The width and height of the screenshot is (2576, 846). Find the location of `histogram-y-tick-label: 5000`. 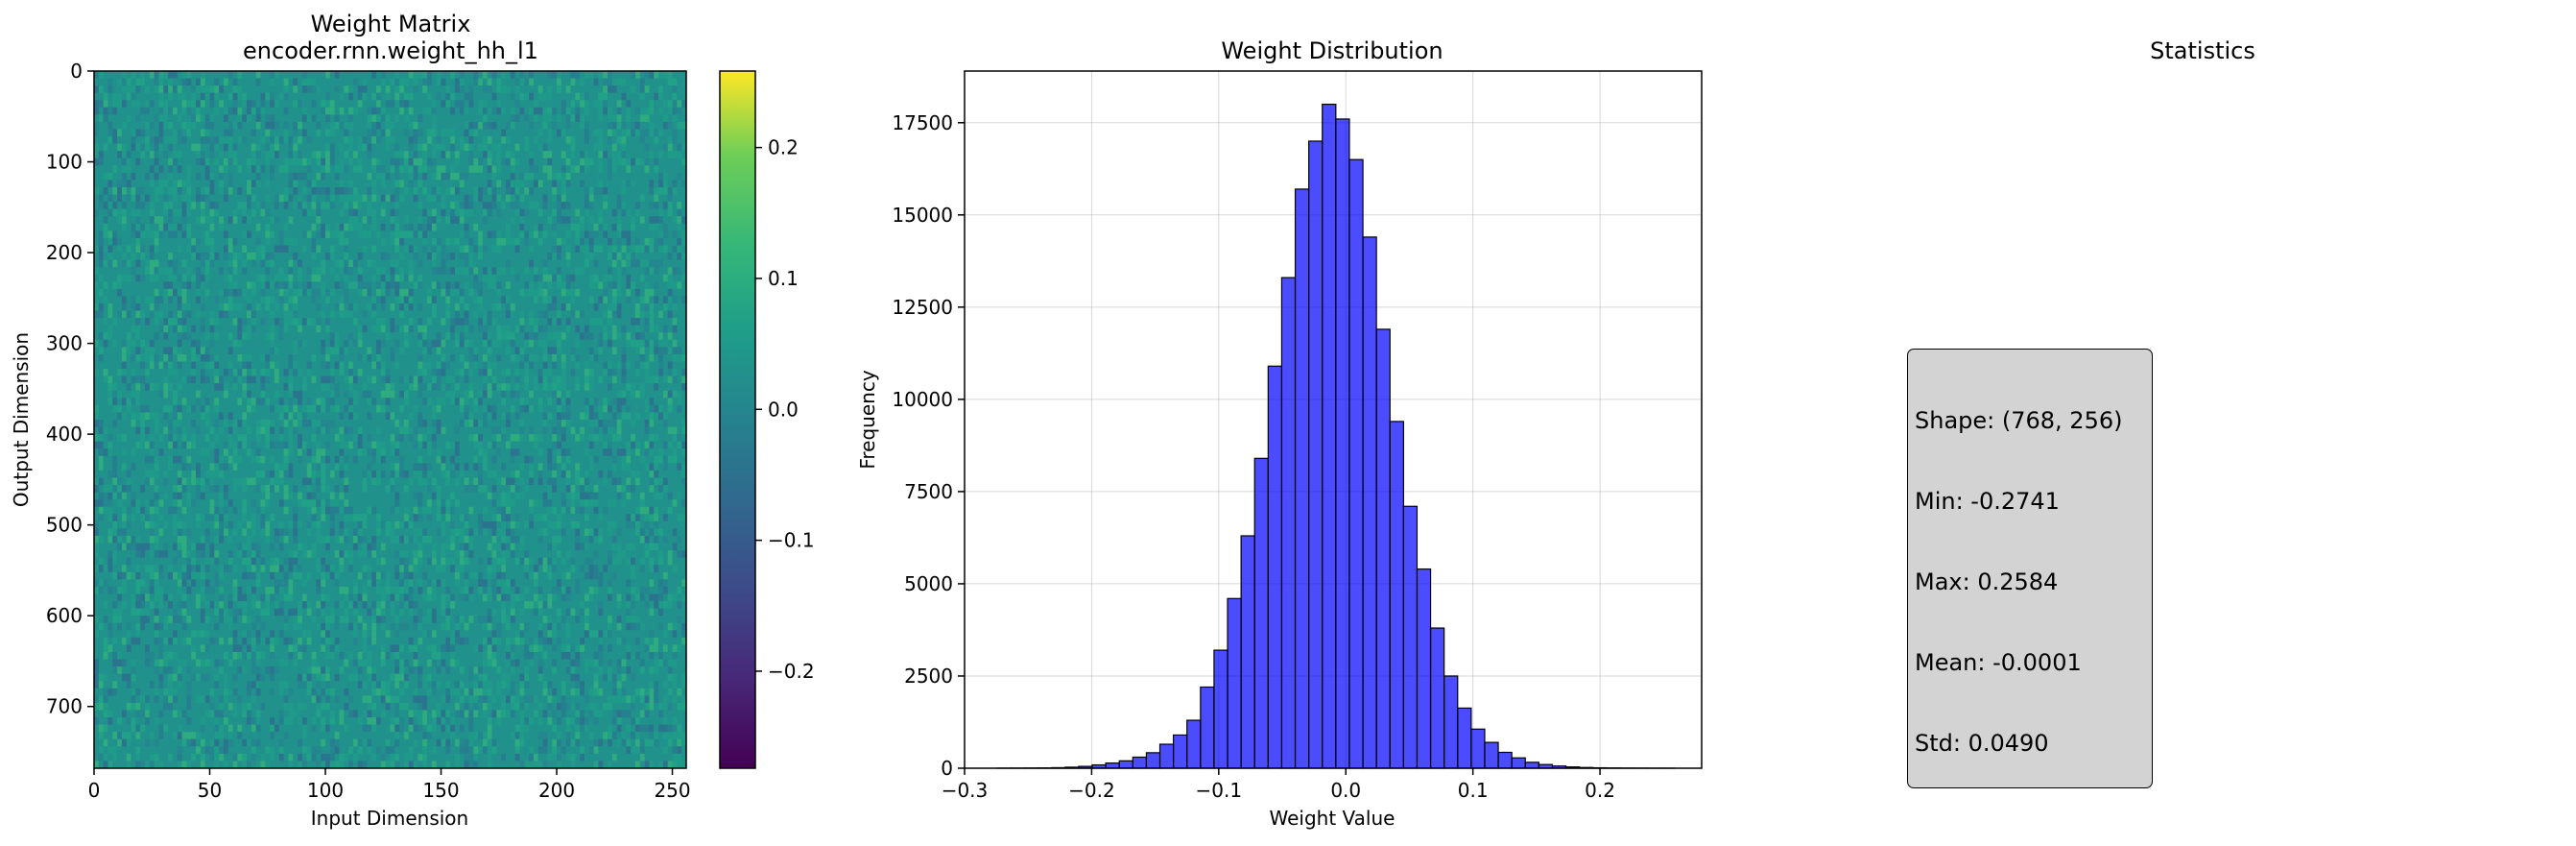

histogram-y-tick-label: 5000 is located at coordinates (928, 583).